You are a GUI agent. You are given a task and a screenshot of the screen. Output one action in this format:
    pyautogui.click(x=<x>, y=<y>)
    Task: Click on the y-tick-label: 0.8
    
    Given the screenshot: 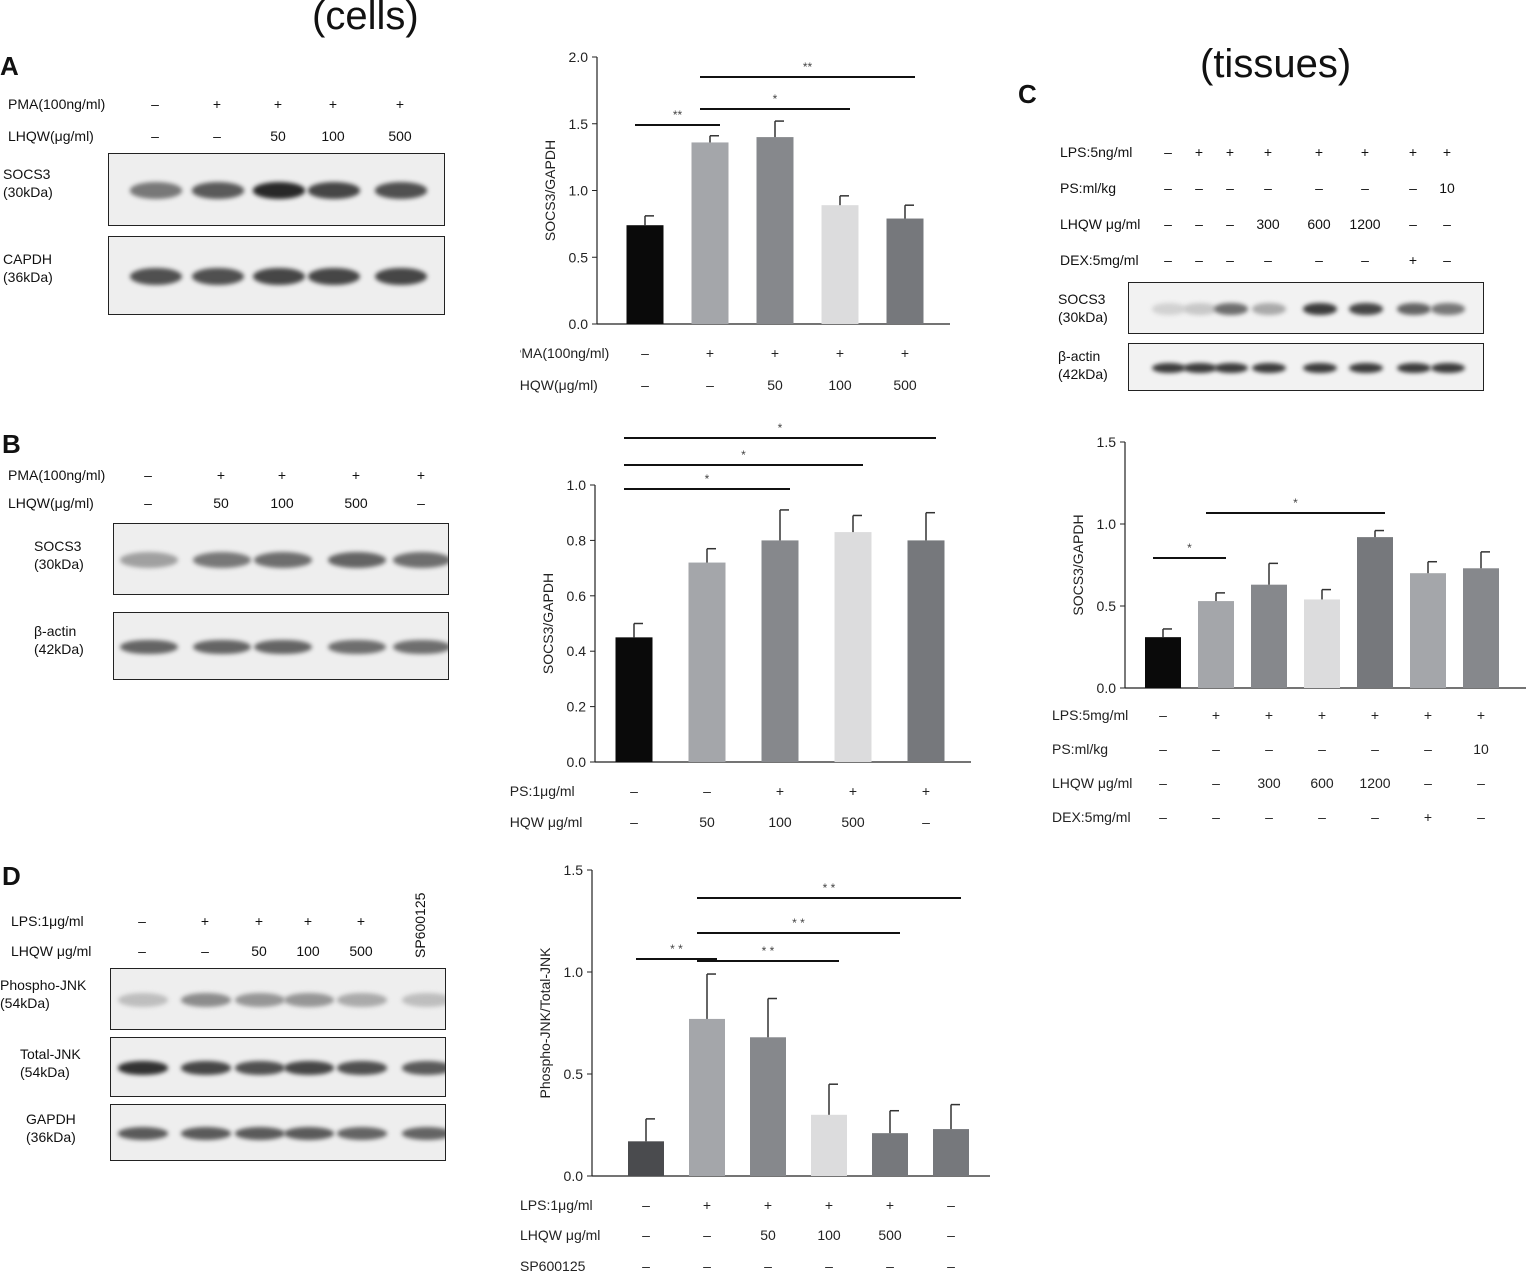 What is the action you would take?
    pyautogui.click(x=577, y=540)
    